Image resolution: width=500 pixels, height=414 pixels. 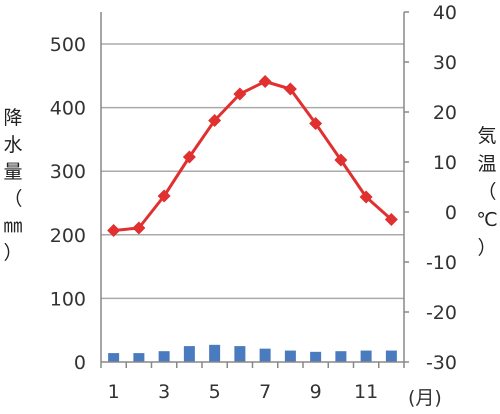 What do you see at coordinates (68, 299) in the screenshot?
I see `left-tick-label: 100` at bounding box center [68, 299].